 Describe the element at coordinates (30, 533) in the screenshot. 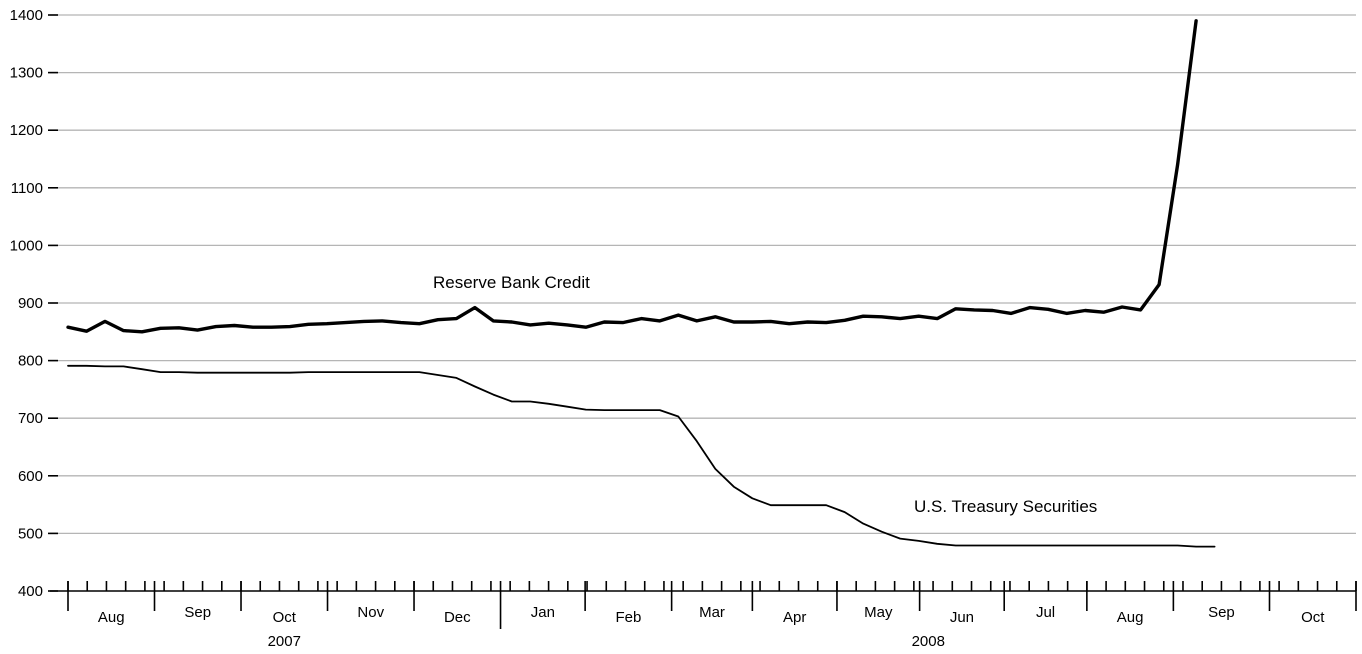

I see `y-tick-label-500: 500` at that location.